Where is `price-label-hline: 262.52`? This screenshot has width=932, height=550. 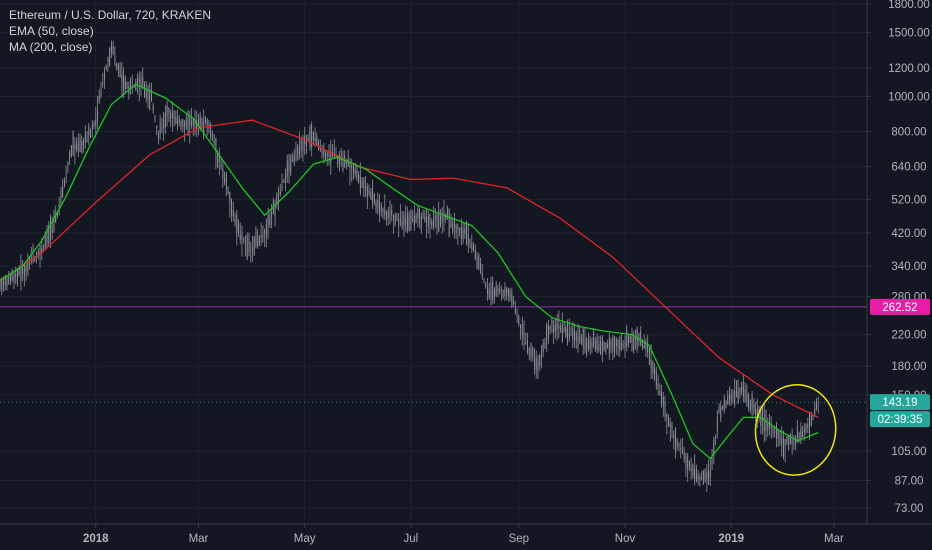
price-label-hline: 262.52 is located at coordinates (899, 308).